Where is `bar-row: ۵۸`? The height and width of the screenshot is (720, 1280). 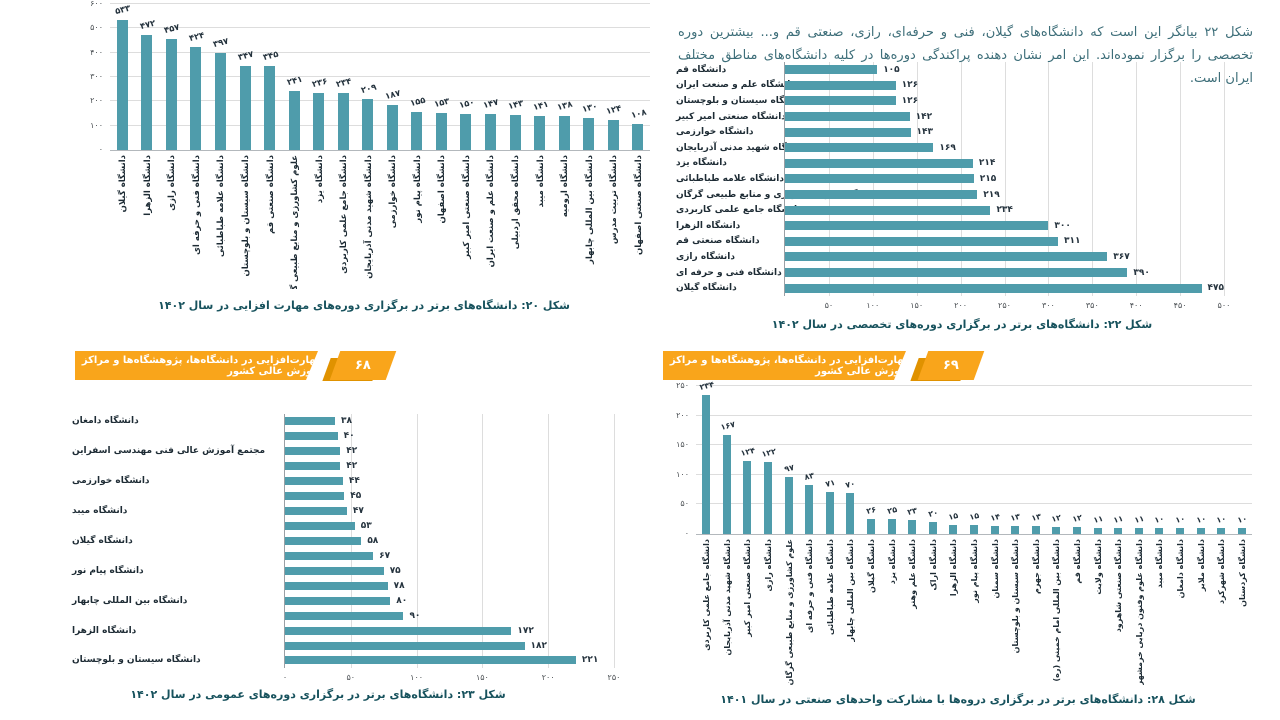 bar-row: ۵۸ is located at coordinates (449, 541).